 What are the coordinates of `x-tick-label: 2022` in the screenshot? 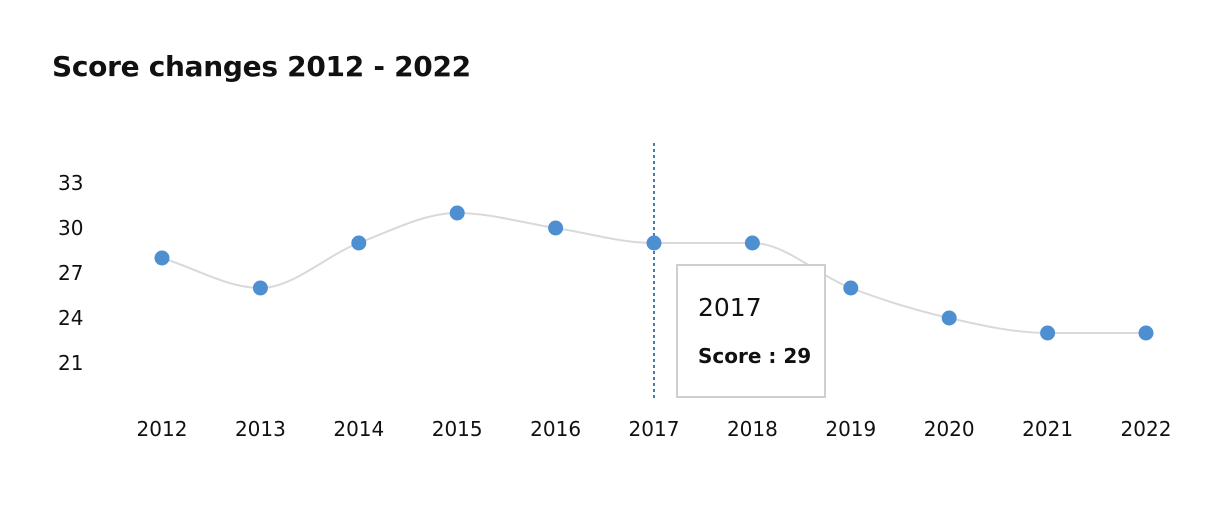 It's located at (1146, 429).